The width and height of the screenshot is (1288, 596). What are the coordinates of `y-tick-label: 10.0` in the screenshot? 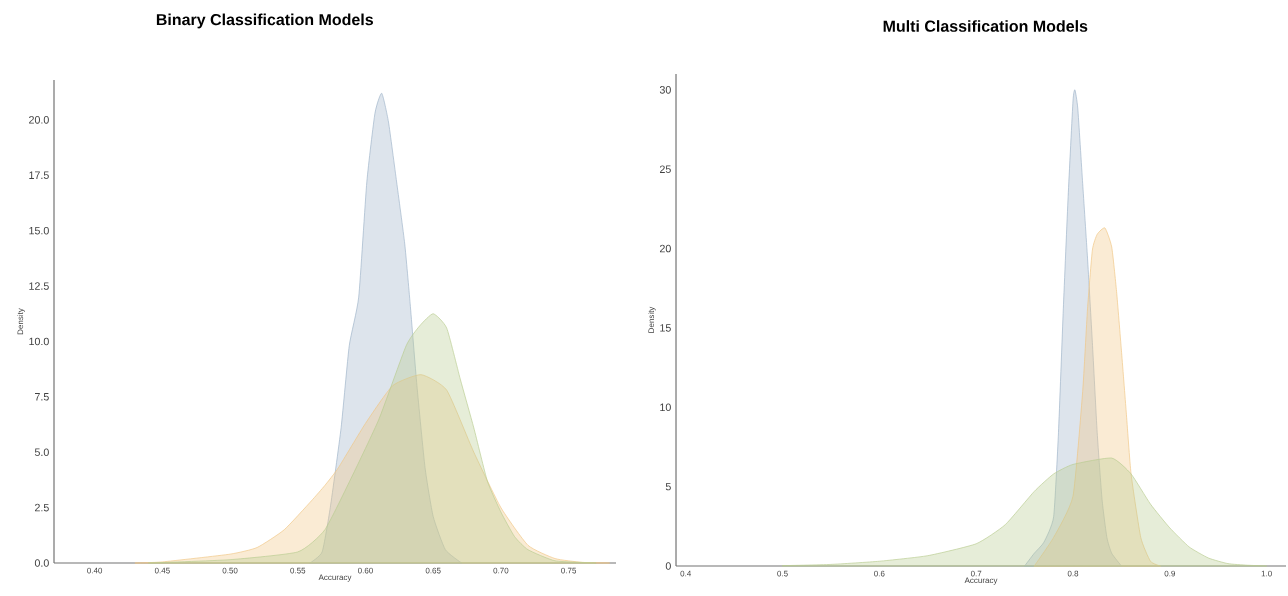 It's located at (39, 341).